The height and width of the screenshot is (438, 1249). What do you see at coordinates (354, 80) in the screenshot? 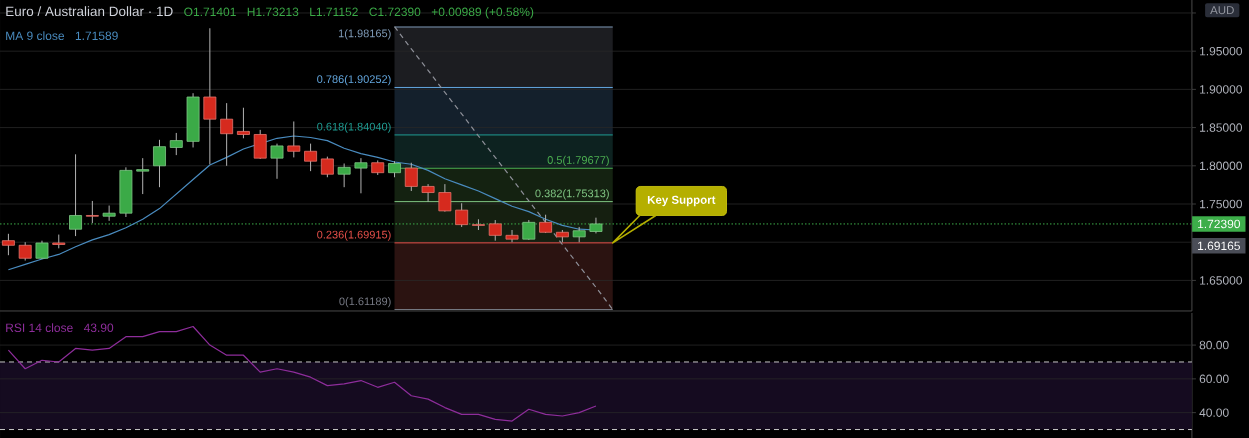
I see `ref-line-label: 0.786(1.90252)` at bounding box center [354, 80].